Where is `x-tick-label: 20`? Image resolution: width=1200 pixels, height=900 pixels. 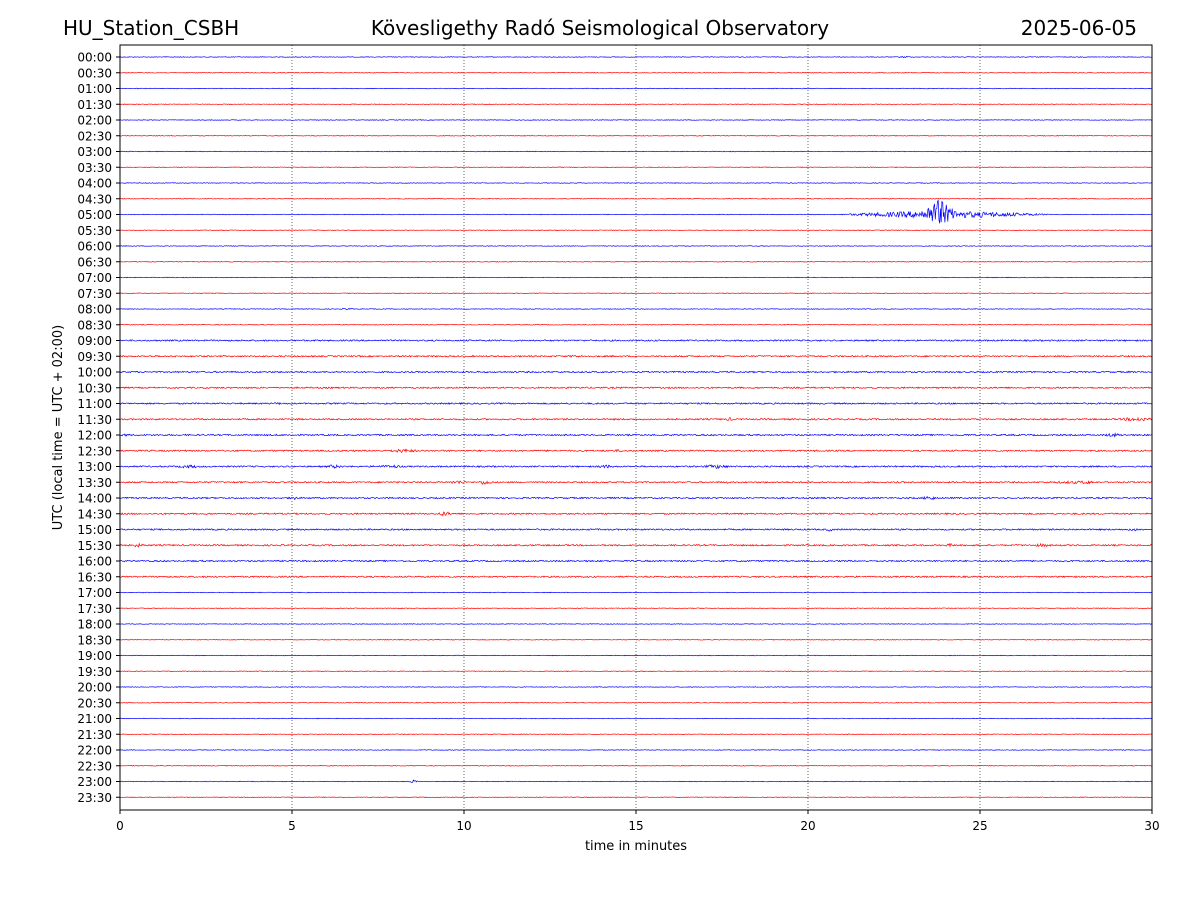 x-tick-label: 20 is located at coordinates (807, 826).